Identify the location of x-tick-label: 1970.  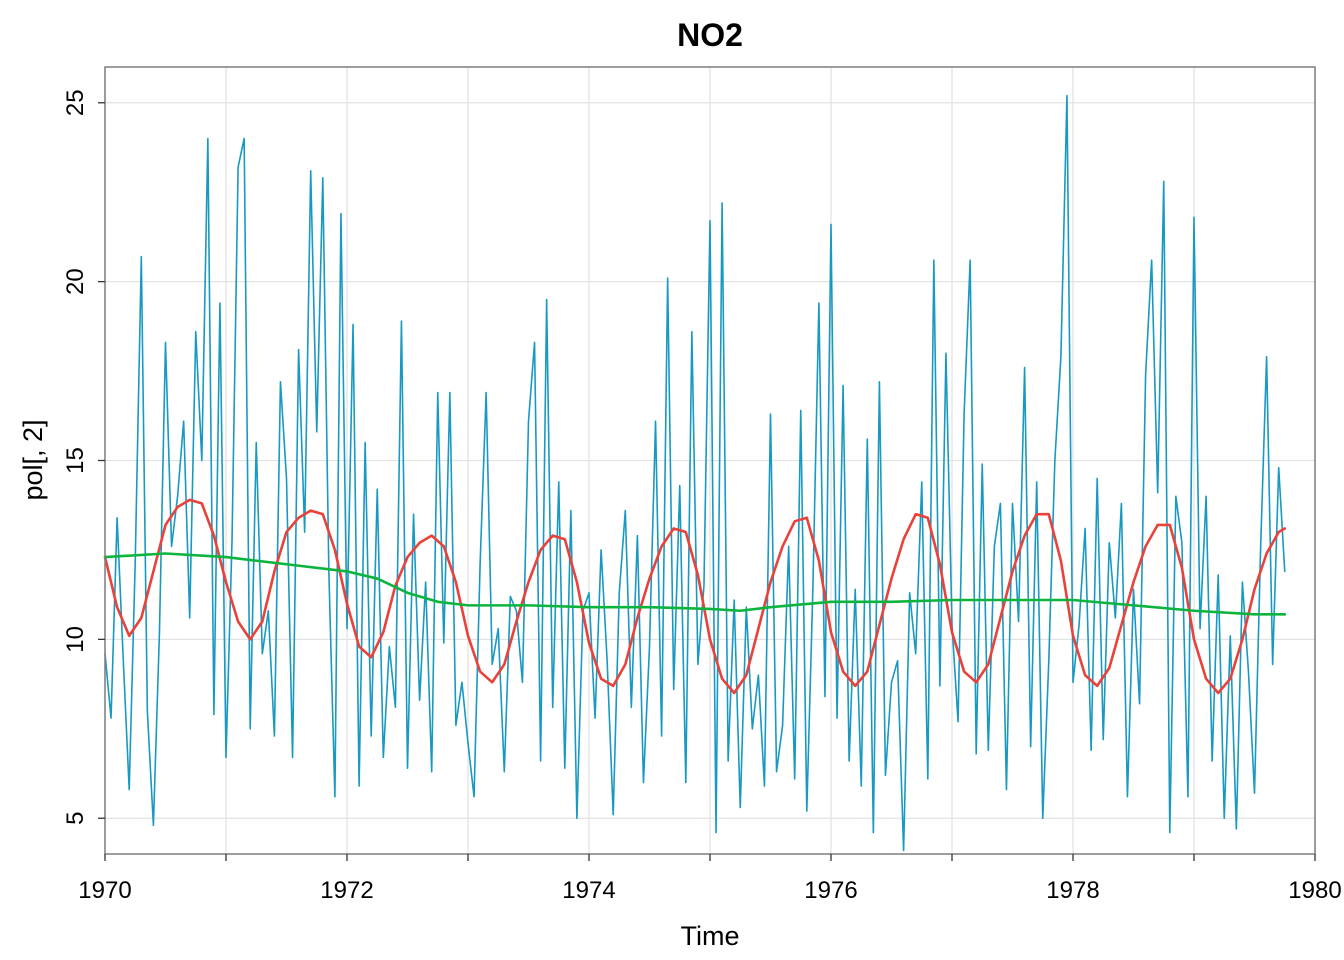
(104, 890).